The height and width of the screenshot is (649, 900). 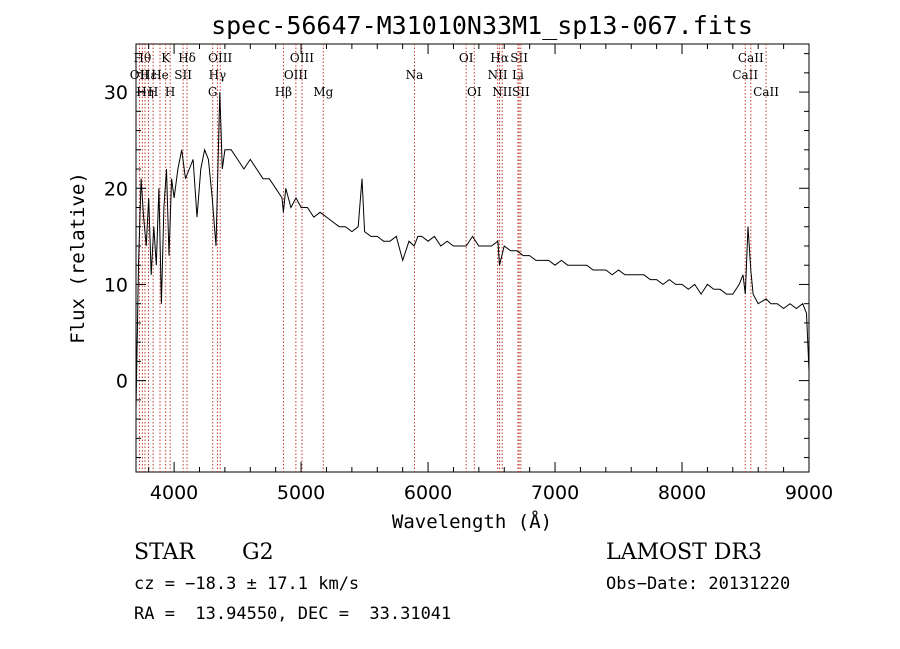 I want to click on spectral-line-label: Hθ, so click(x=142, y=58).